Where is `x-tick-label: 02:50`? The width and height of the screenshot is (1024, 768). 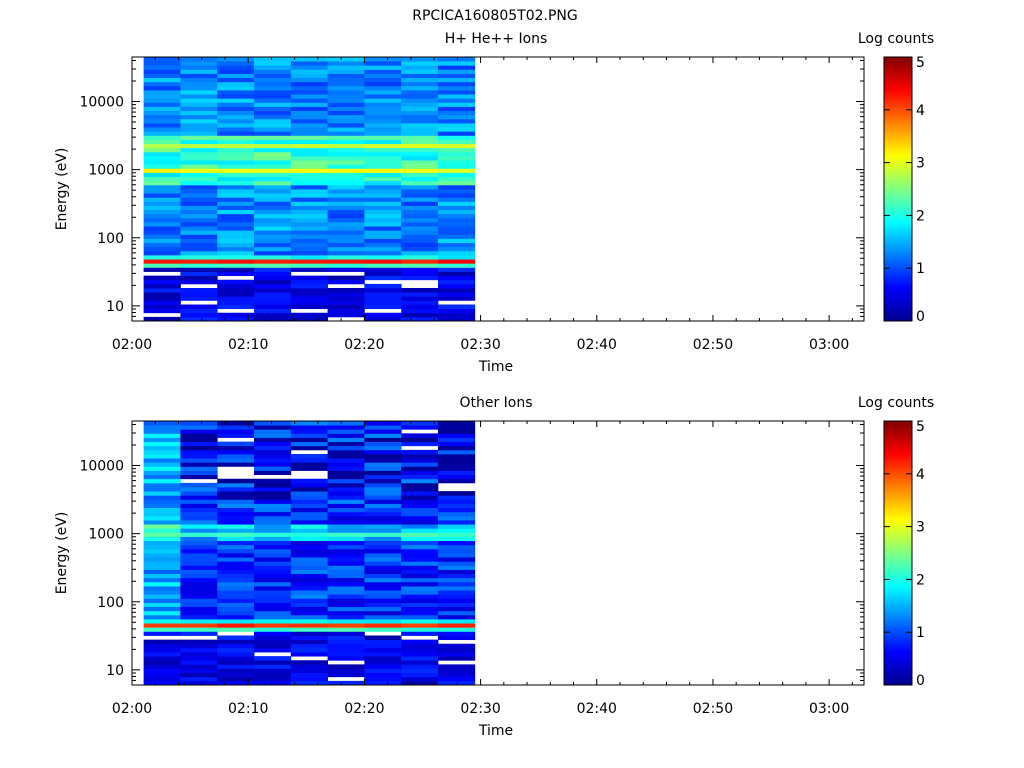 x-tick-label: 02:50 is located at coordinates (713, 345).